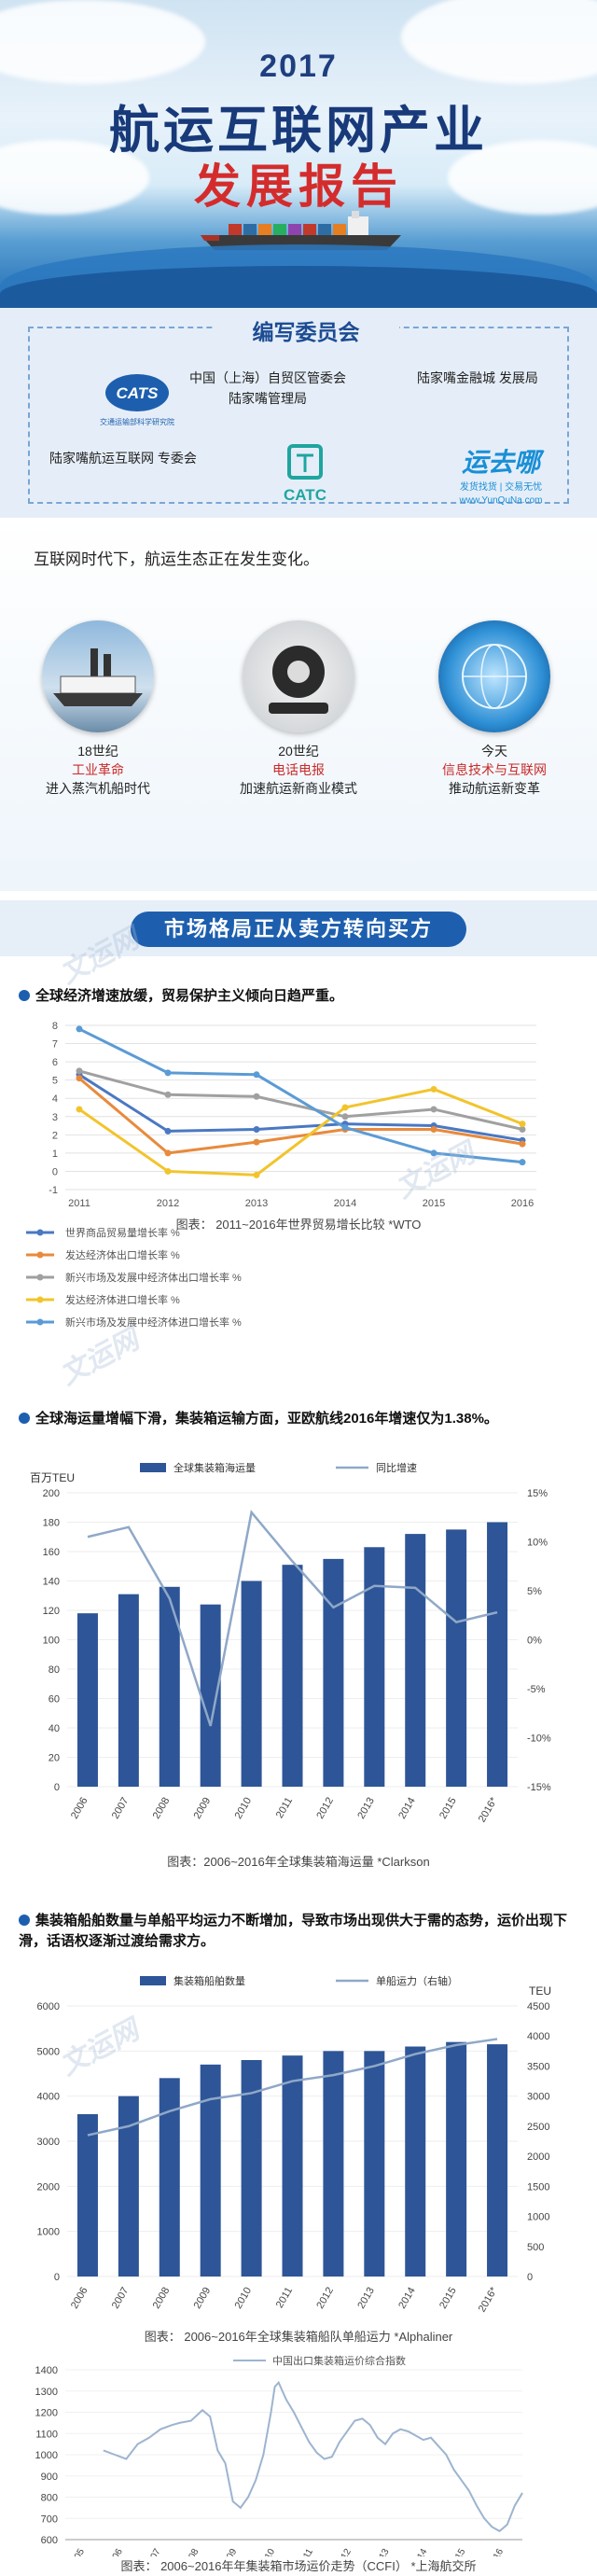  Describe the element at coordinates (55, 1045) in the screenshot. I see `y-tick-label: 7` at that location.